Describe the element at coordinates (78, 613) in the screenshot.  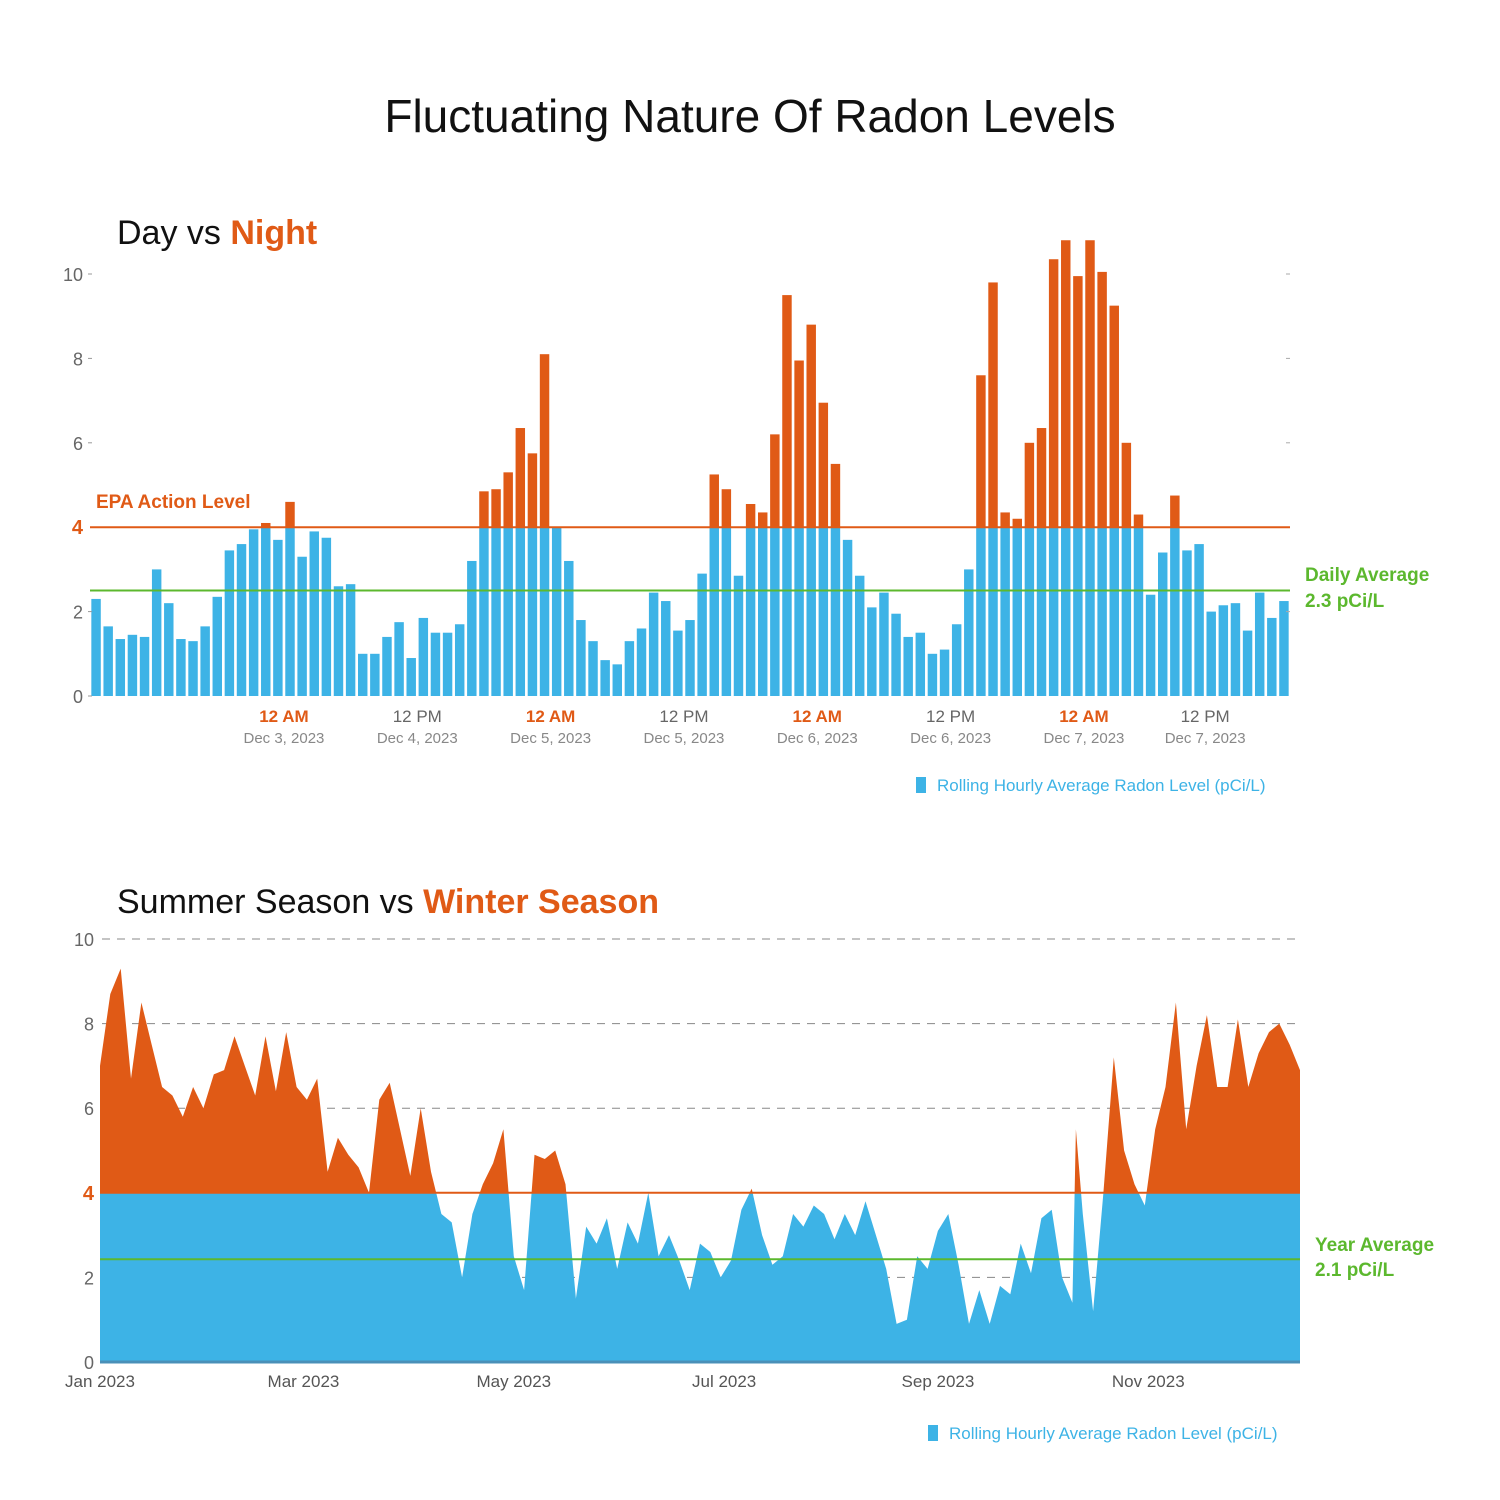
I see `y-tick-label: 2` at that location.